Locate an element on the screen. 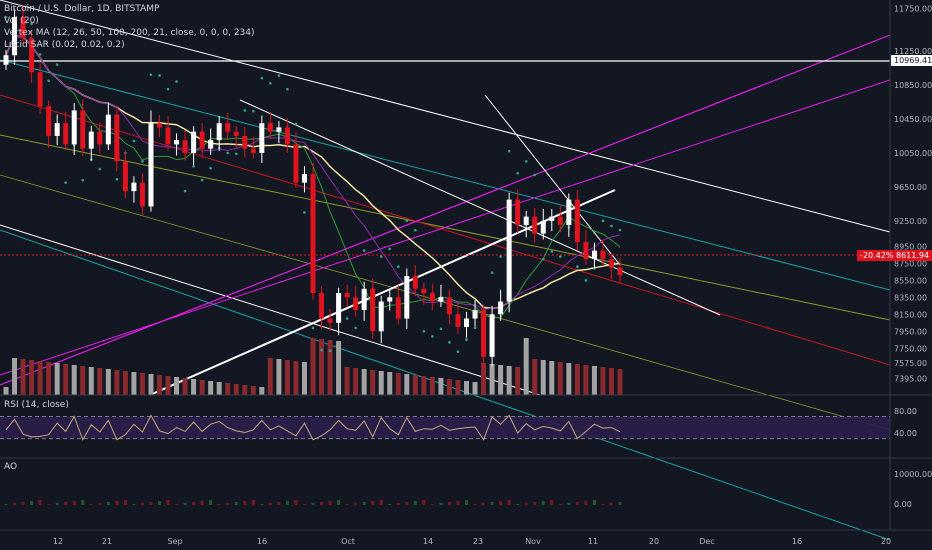  y-tick-label: 8550.00 is located at coordinates (910, 280).